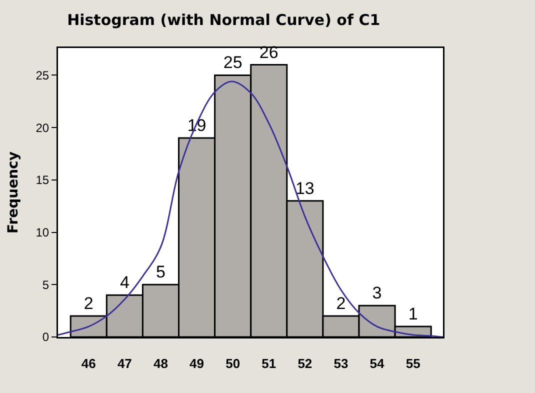 The width and height of the screenshot is (535, 393). I want to click on x-tick-label: 55, so click(413, 364).